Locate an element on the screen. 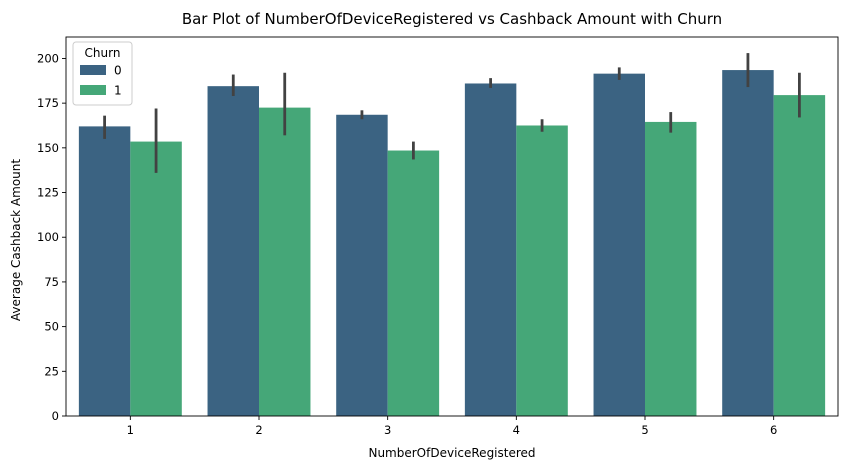 This screenshot has height=470, width=850. x-tick-label: 6 is located at coordinates (773, 430).